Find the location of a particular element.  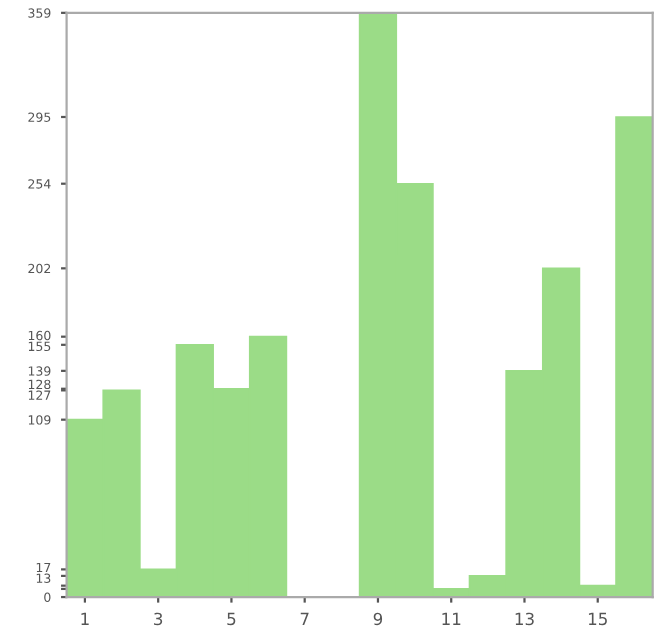

x-tick-label: 1 is located at coordinates (85, 618).